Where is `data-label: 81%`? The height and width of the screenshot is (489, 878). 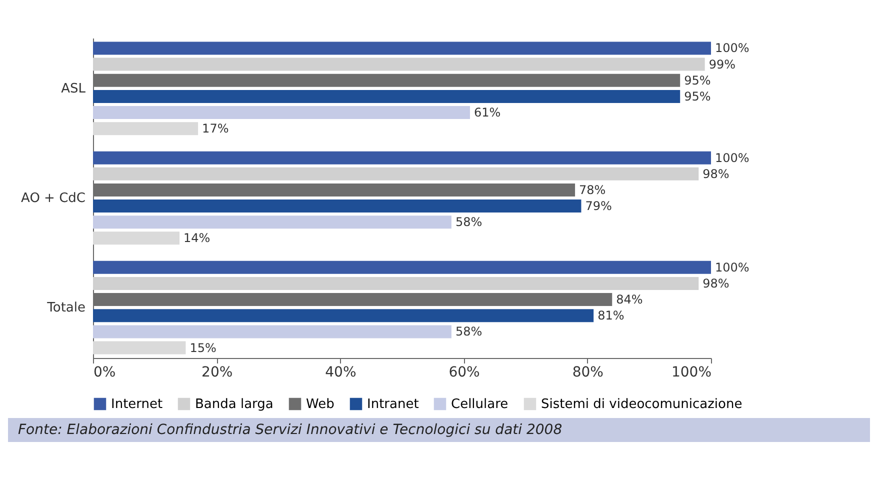 data-label: 81% is located at coordinates (611, 315).